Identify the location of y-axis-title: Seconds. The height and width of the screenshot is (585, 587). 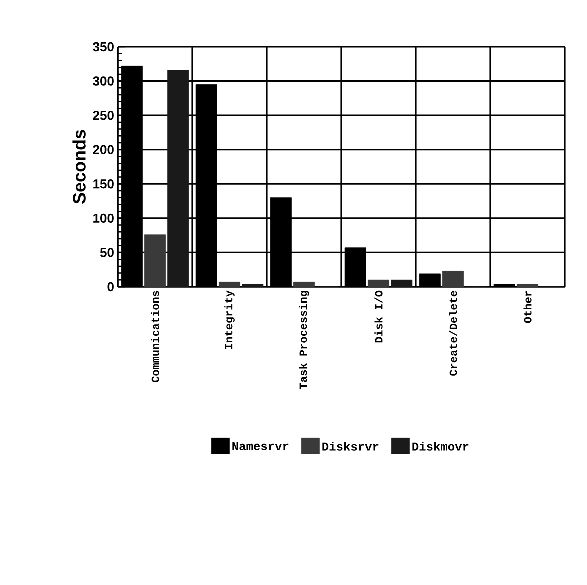
(79, 167).